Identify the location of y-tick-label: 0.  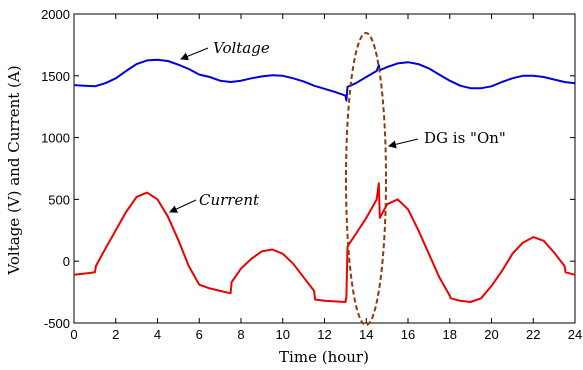
(66, 261).